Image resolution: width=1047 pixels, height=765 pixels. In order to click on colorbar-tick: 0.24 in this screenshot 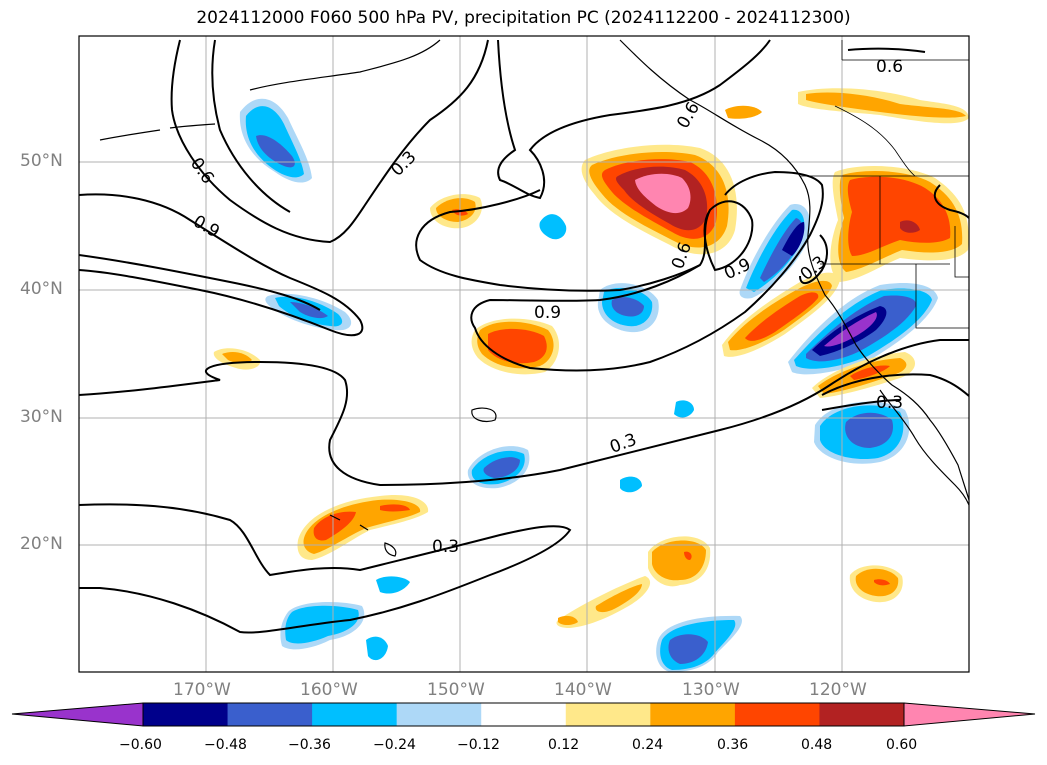, I will do `click(648, 745)`.